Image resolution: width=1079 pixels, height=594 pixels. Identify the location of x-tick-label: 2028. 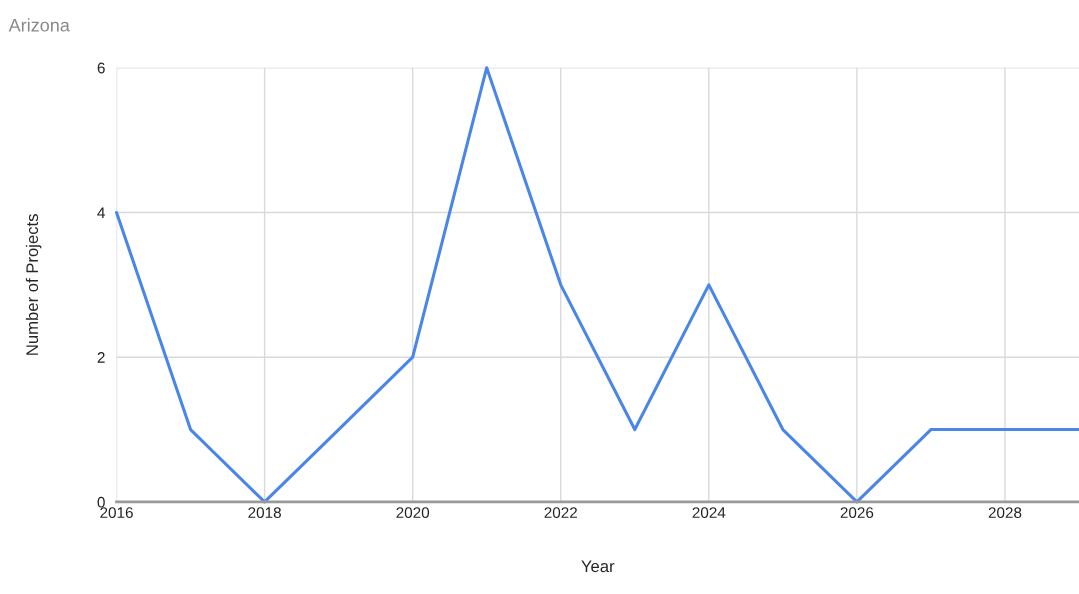
(1005, 513).